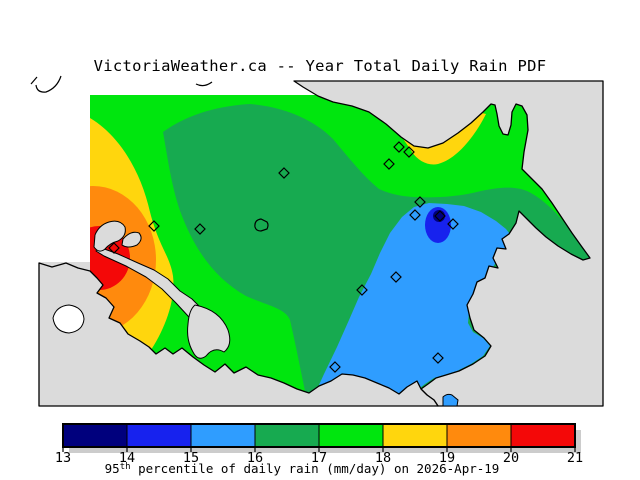  I want to click on colorbar-tick-label: 19, so click(447, 458).